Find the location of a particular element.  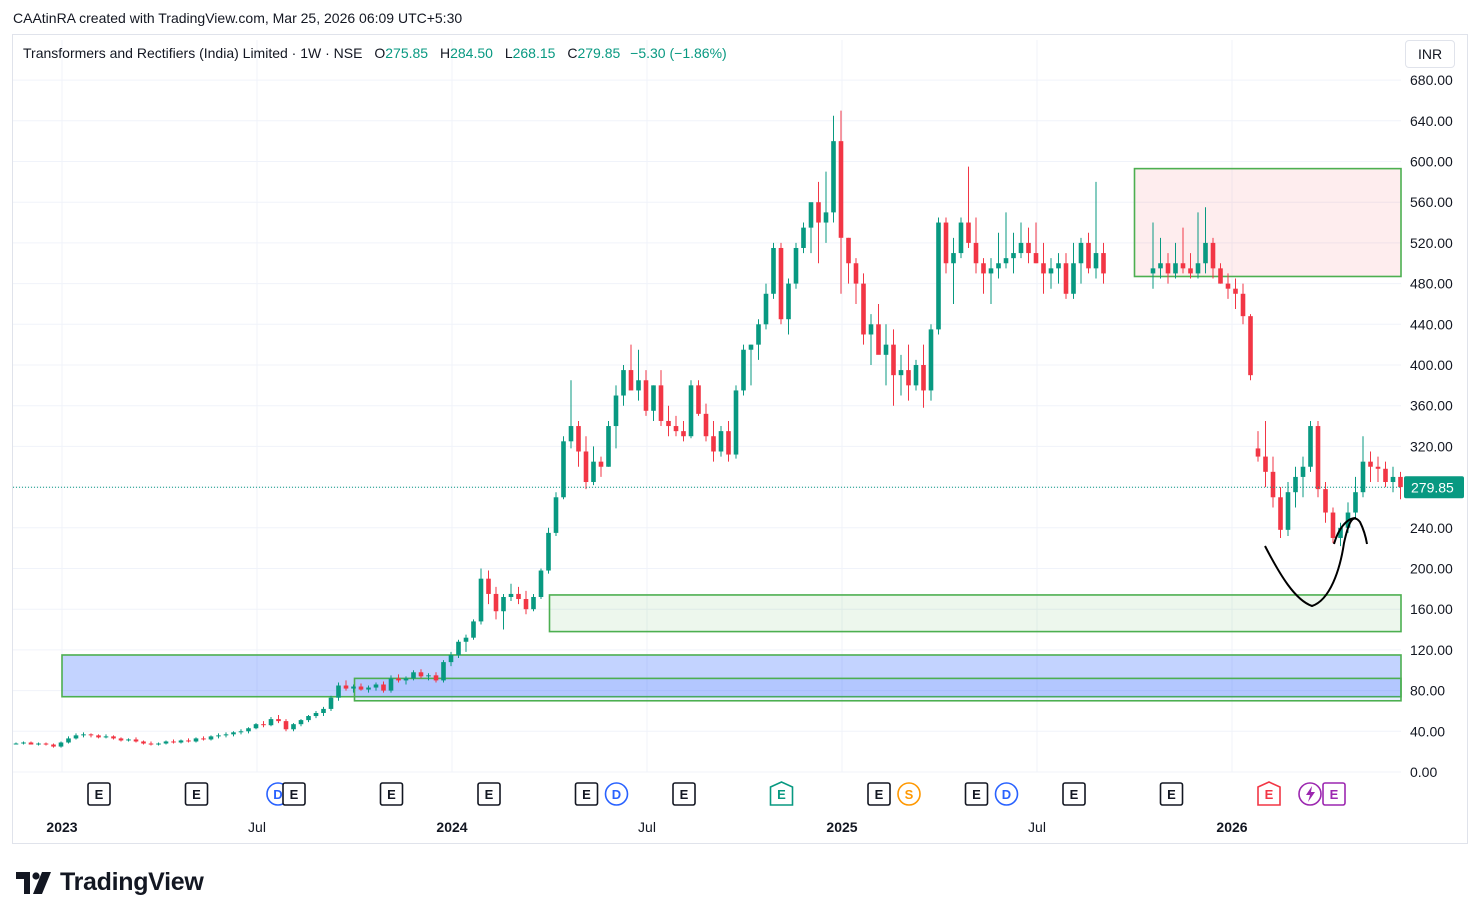

tradingview-logo: TradingView is located at coordinates (110, 882).